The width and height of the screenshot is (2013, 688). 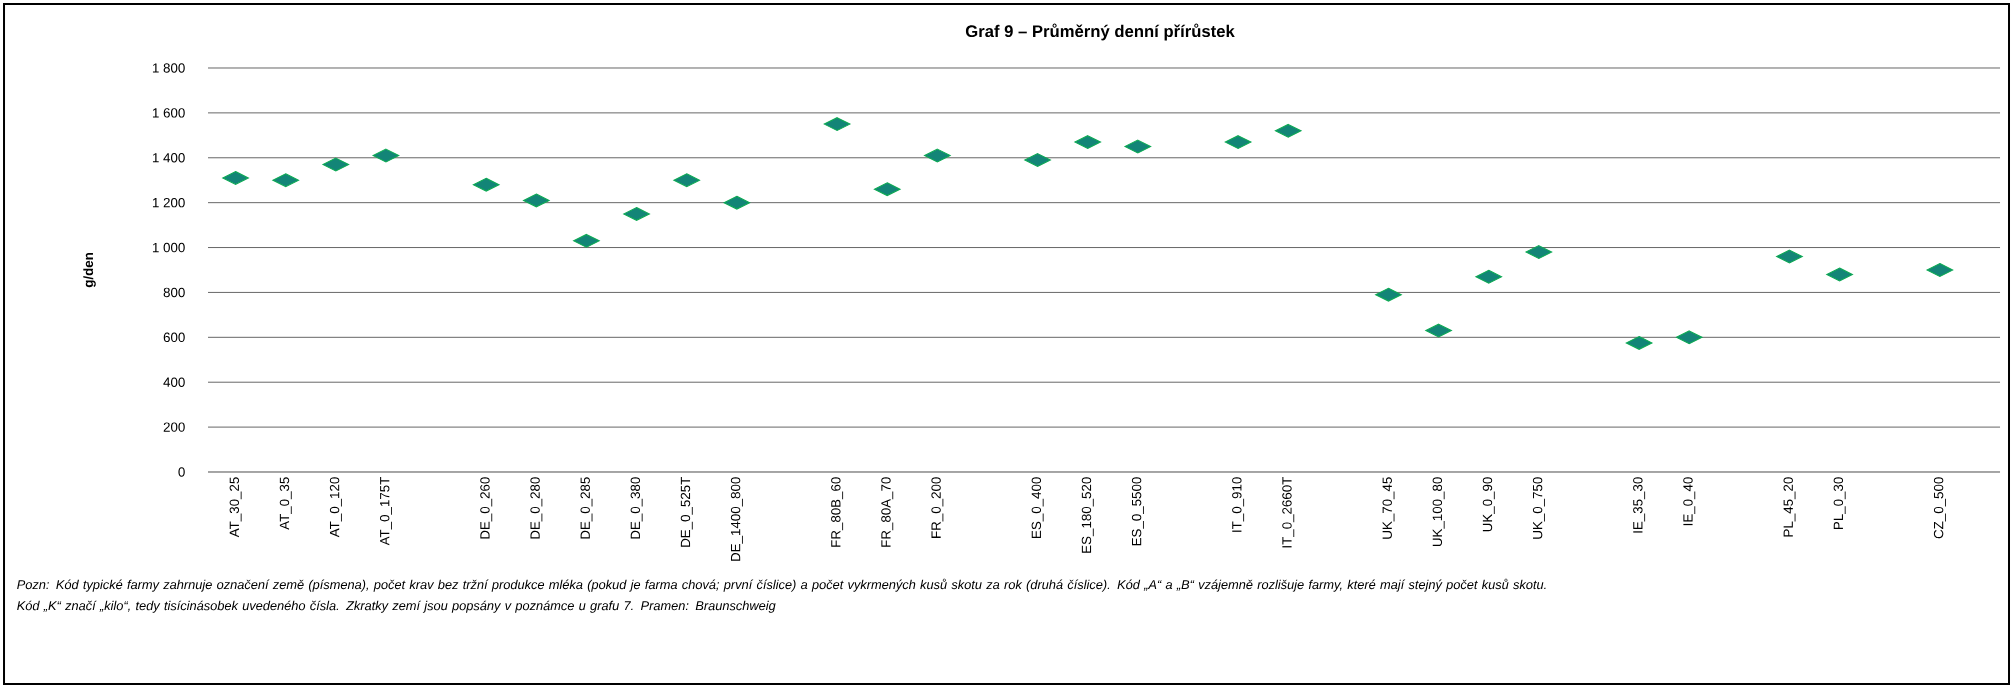 I want to click on x-tick-label: UK_70_45, so click(x=1388, y=508).